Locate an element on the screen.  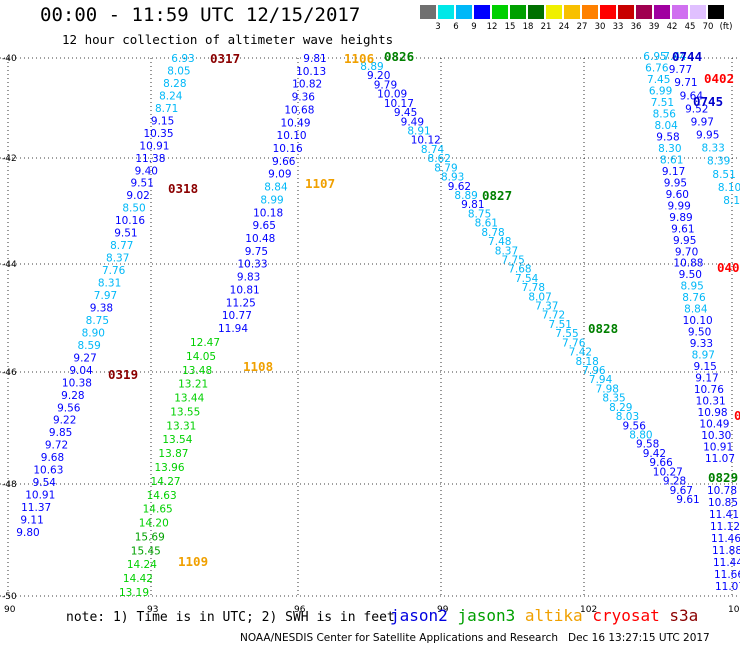
swh-value: 9.99 is located at coordinates (678, 206).